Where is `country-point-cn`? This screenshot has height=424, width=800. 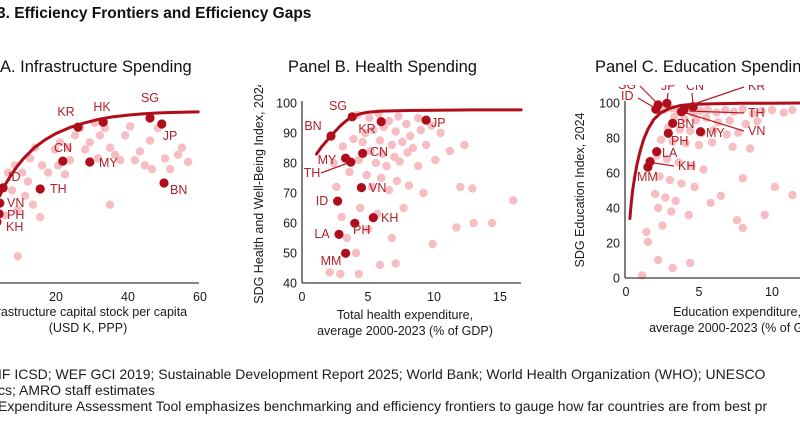 country-point-cn is located at coordinates (63, 161).